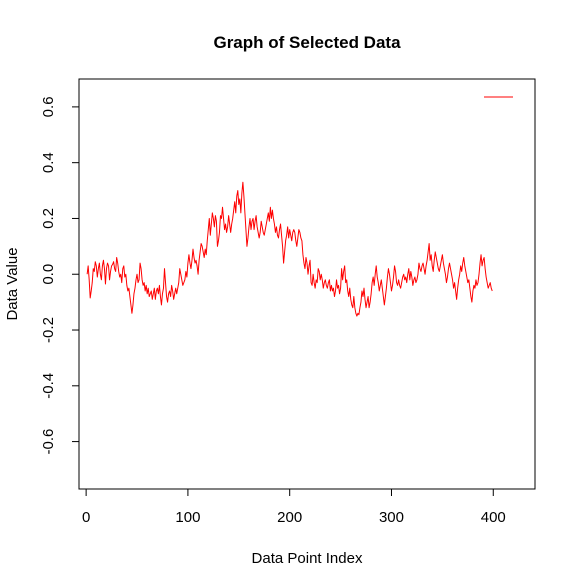  Describe the element at coordinates (307, 558) in the screenshot. I see `x-axis-label: Data Point Index` at that location.